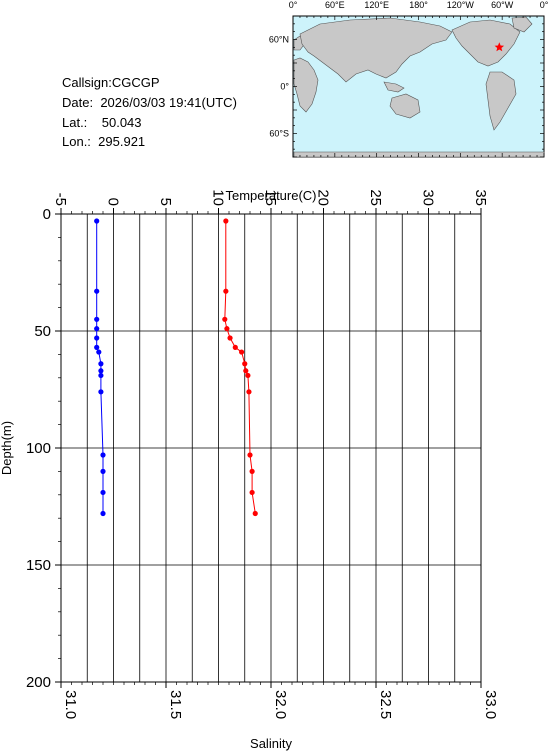  I want to click on temperature-axis-title: Temperature(C), so click(270, 195).